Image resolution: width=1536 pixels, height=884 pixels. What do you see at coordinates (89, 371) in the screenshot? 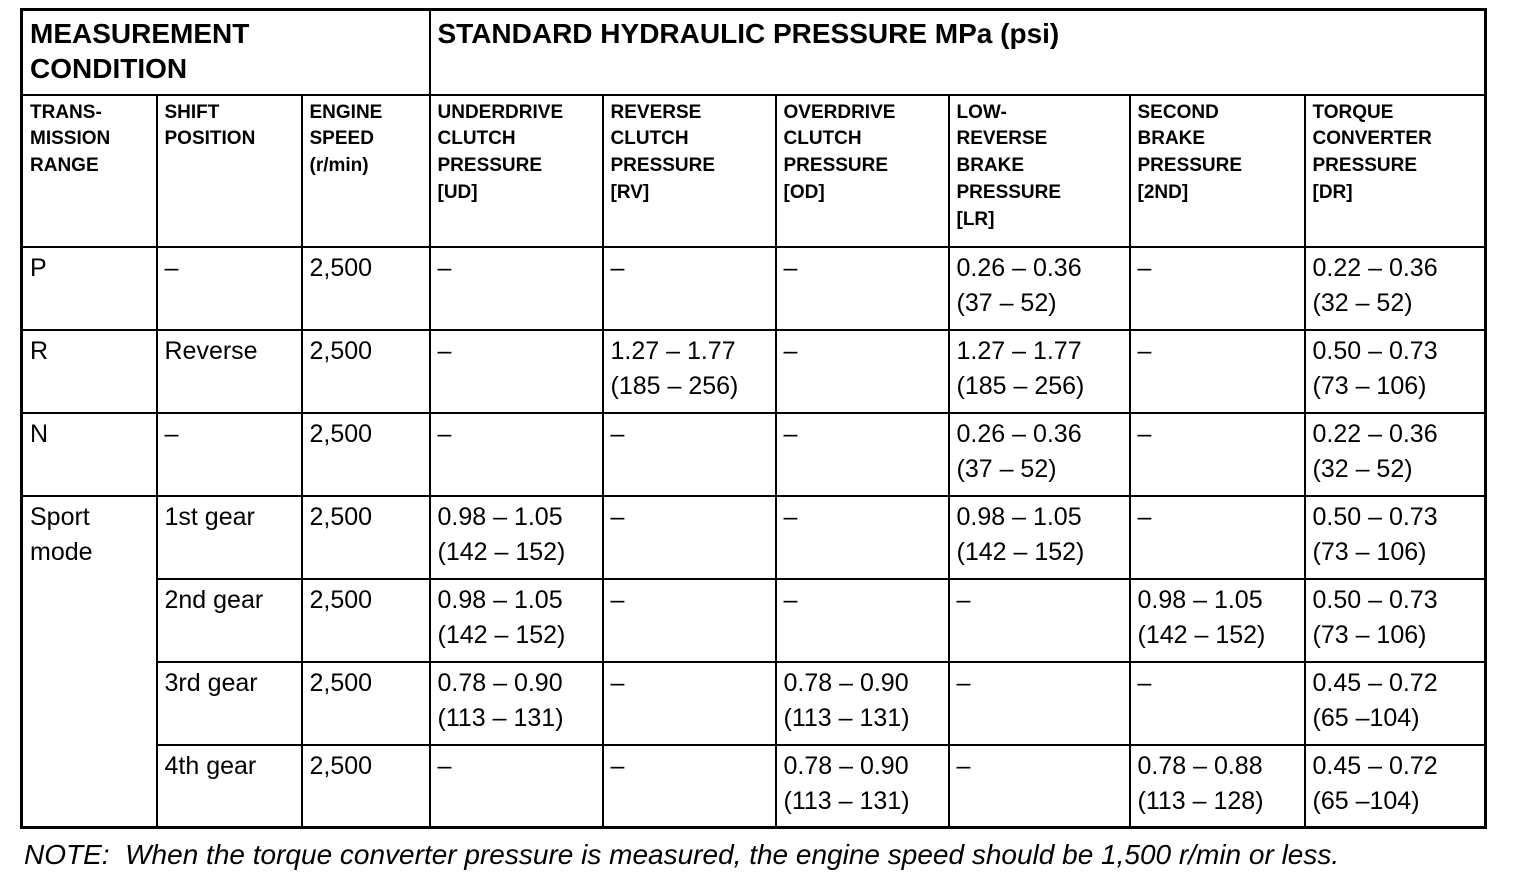
I see `table-cell: R` at bounding box center [89, 371].